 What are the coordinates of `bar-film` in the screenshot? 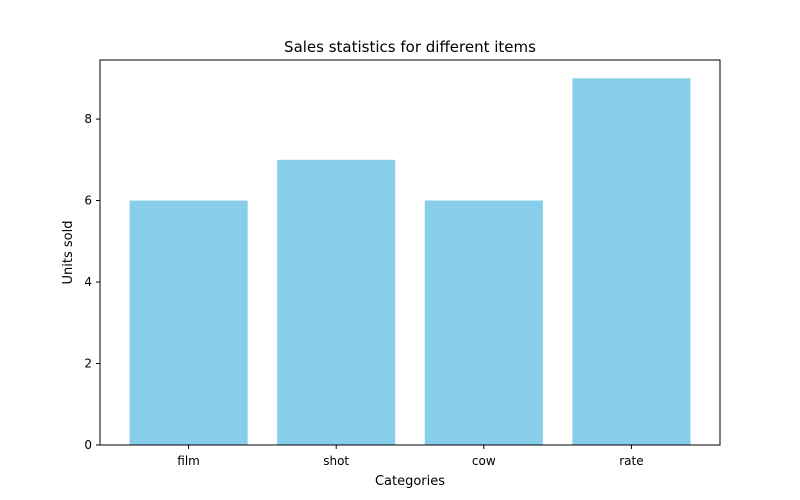 It's located at (188, 322).